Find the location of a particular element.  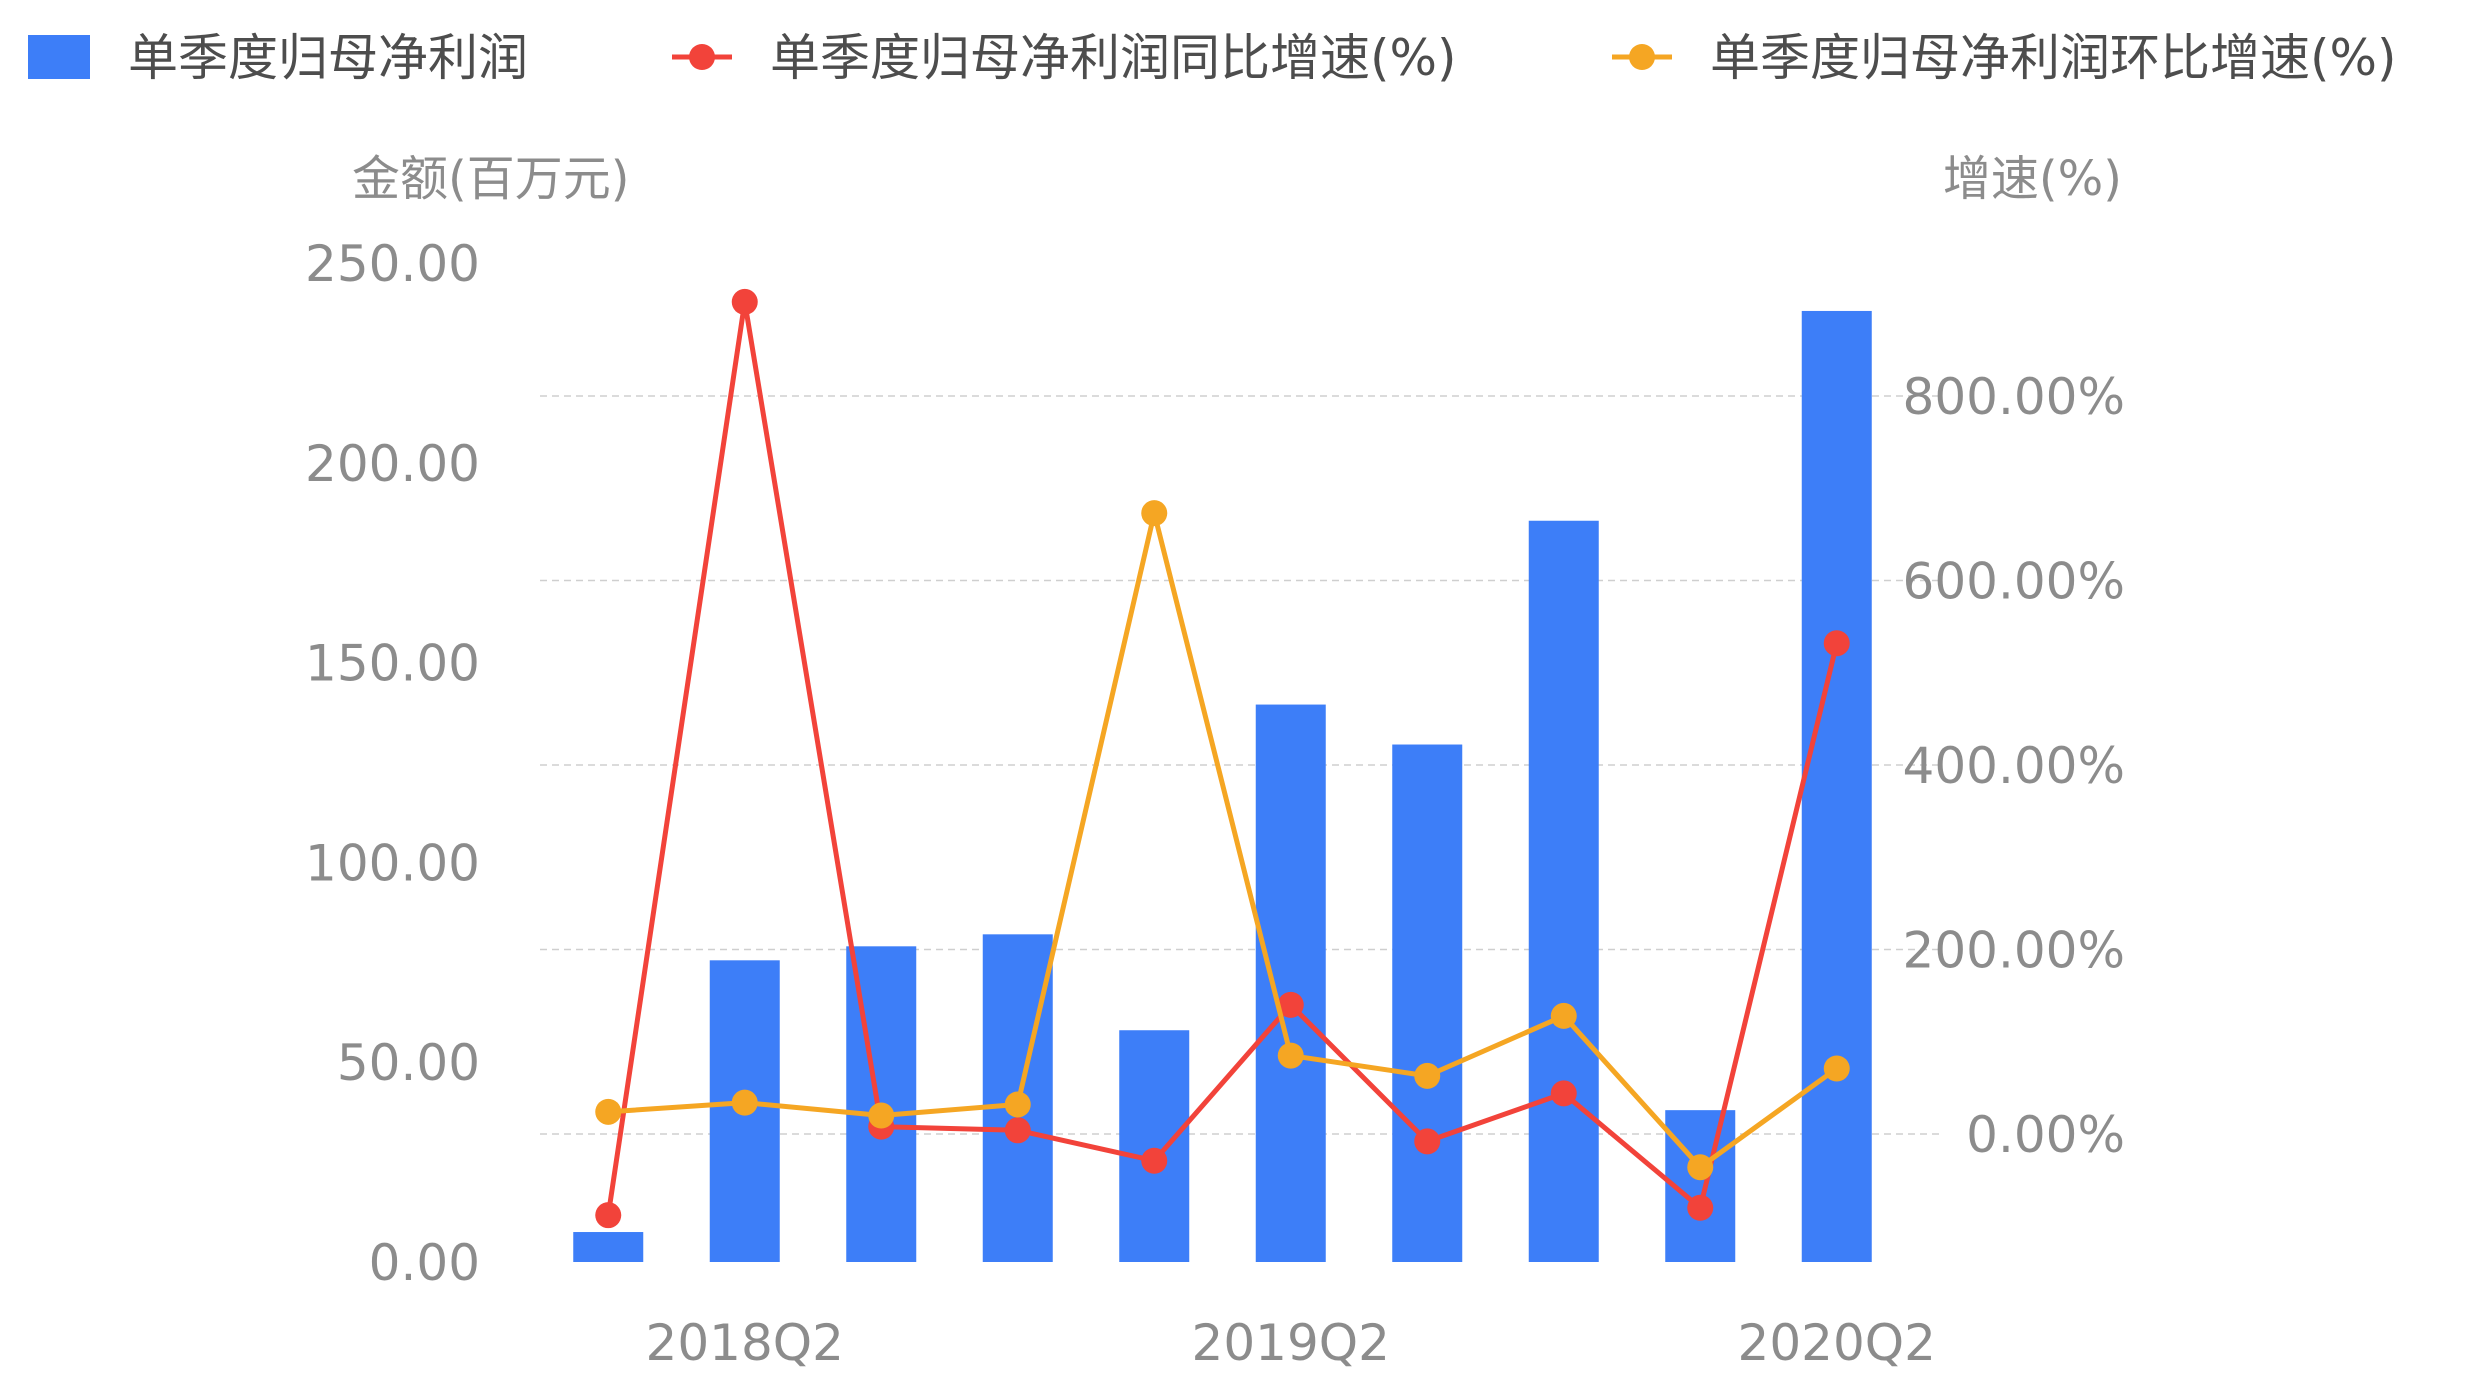

point-series-1-2018Q1 is located at coordinates (608, 1215).